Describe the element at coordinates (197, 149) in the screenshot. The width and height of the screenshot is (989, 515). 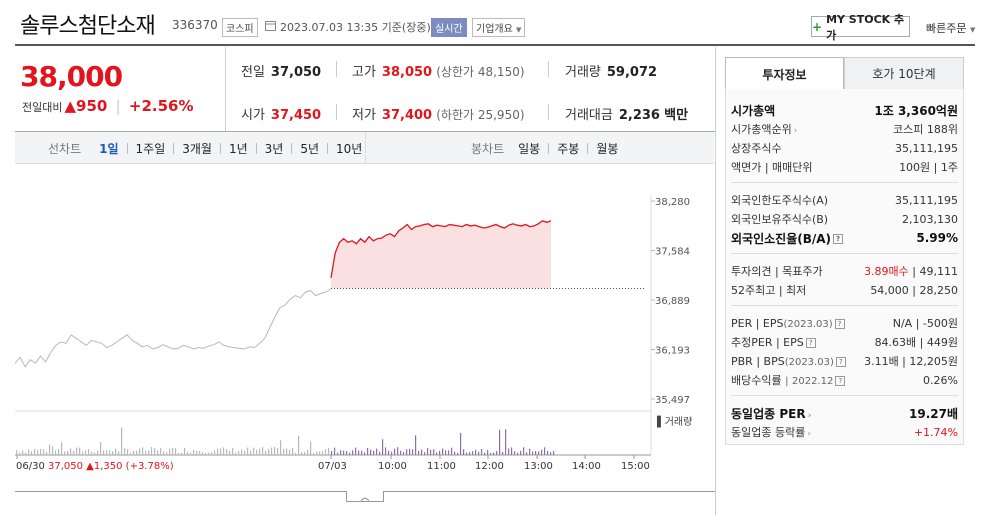
I see `period-3m: 3개월` at that location.